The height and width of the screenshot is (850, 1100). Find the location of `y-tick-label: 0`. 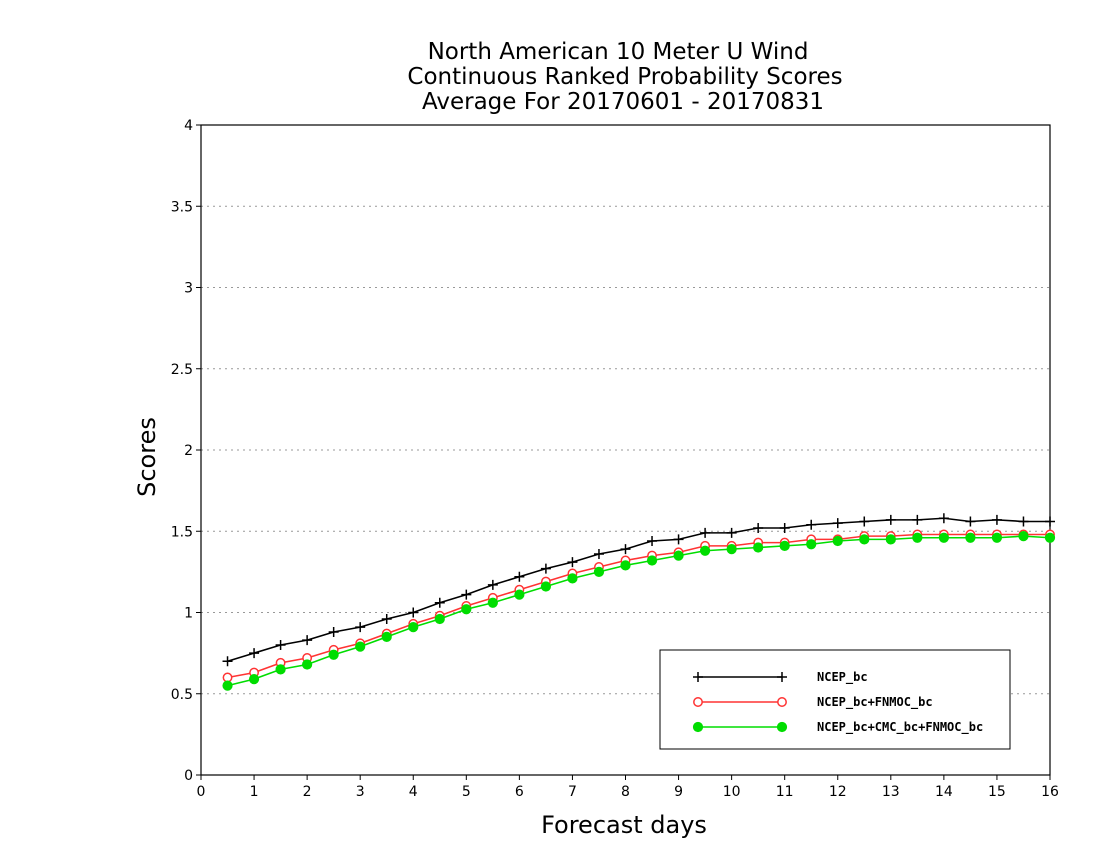

y-tick-label: 0 is located at coordinates (188, 776).